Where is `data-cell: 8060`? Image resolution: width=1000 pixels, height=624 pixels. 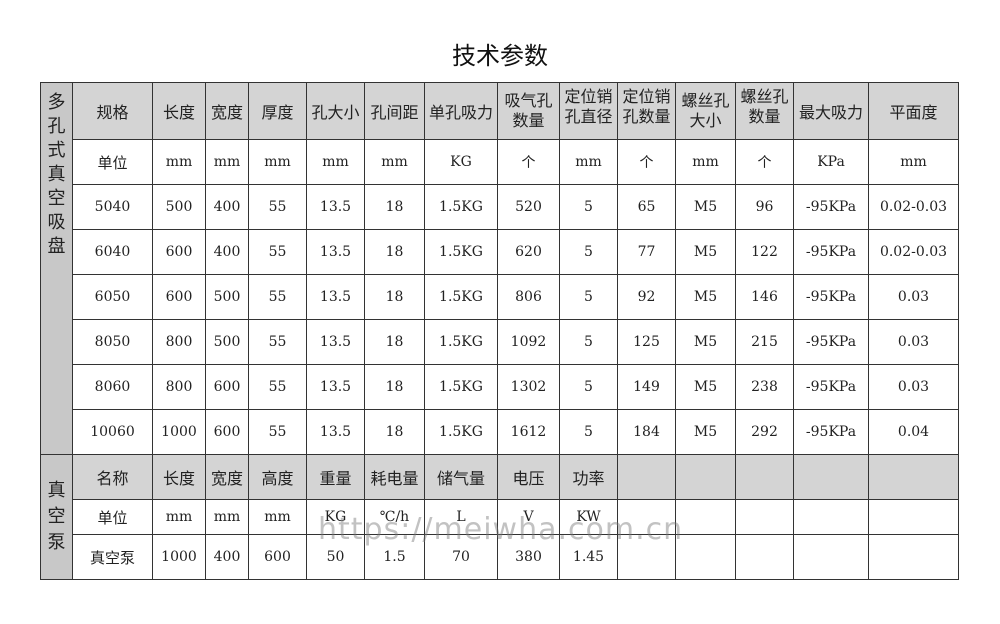
data-cell: 8060 is located at coordinates (112, 387).